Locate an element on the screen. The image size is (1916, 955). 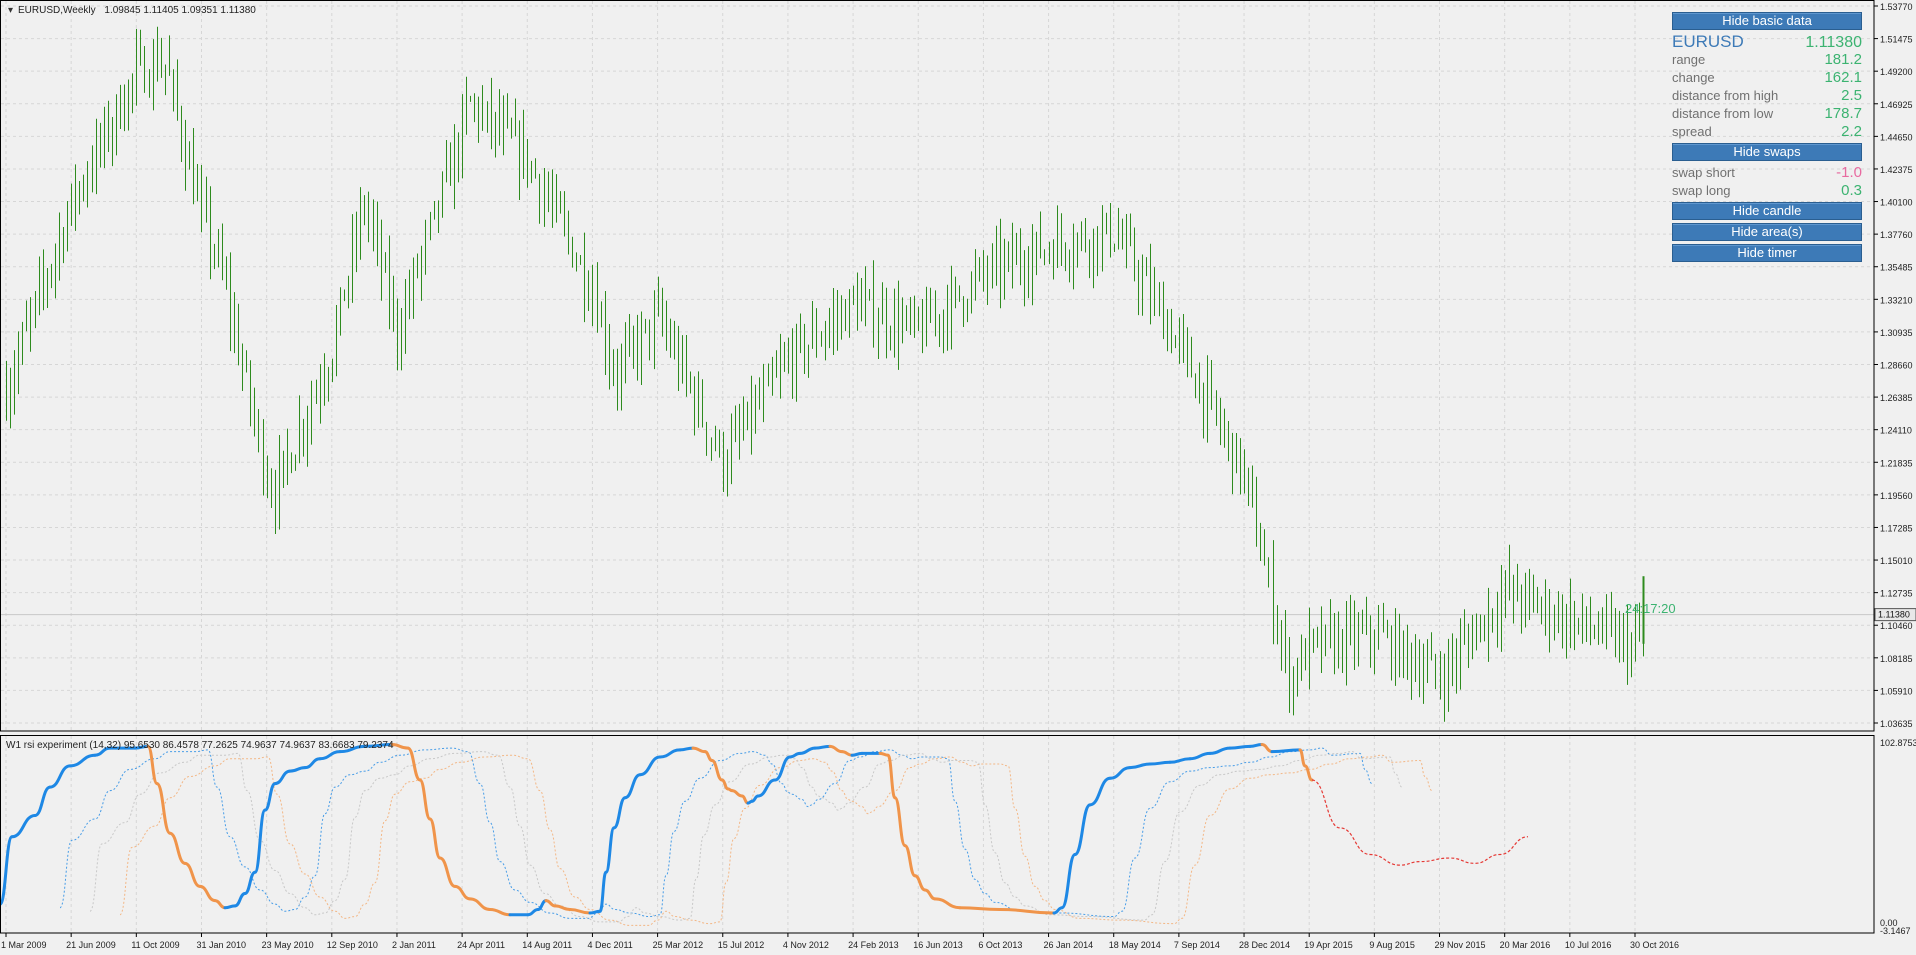
price-label: 1.53770 is located at coordinates (1896, 7).